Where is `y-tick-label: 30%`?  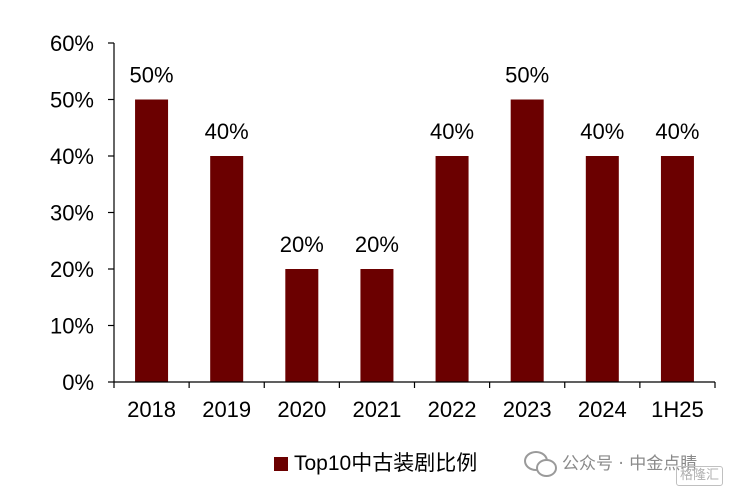 y-tick-label: 30% is located at coordinates (72, 213).